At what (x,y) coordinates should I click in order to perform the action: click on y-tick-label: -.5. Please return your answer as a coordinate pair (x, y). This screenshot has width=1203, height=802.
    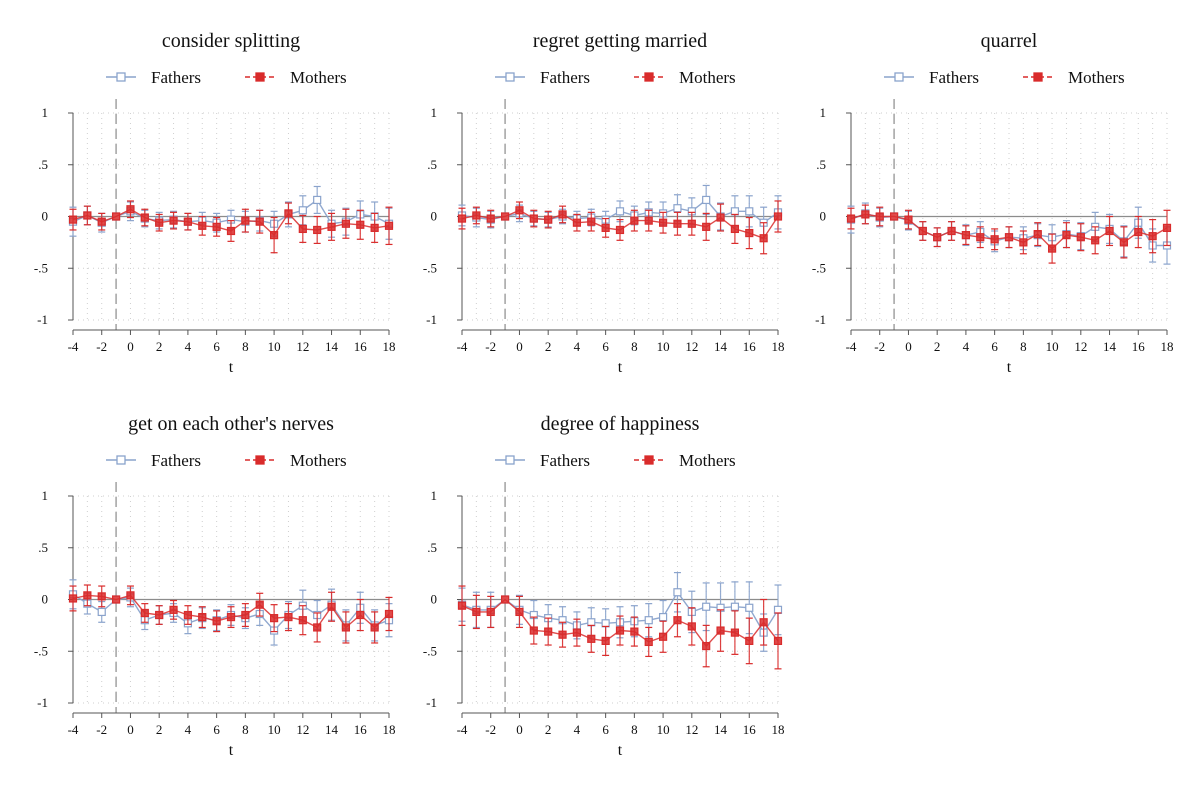
    Looking at the image, I should click on (430, 267).